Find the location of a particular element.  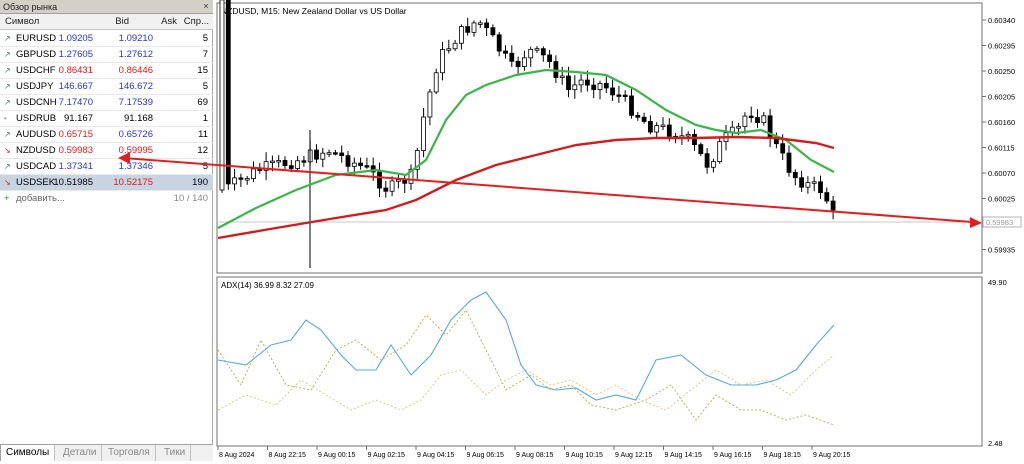

symbol-row: ↗ USDCAD 1.37341 1.37346 5 is located at coordinates (106, 167).